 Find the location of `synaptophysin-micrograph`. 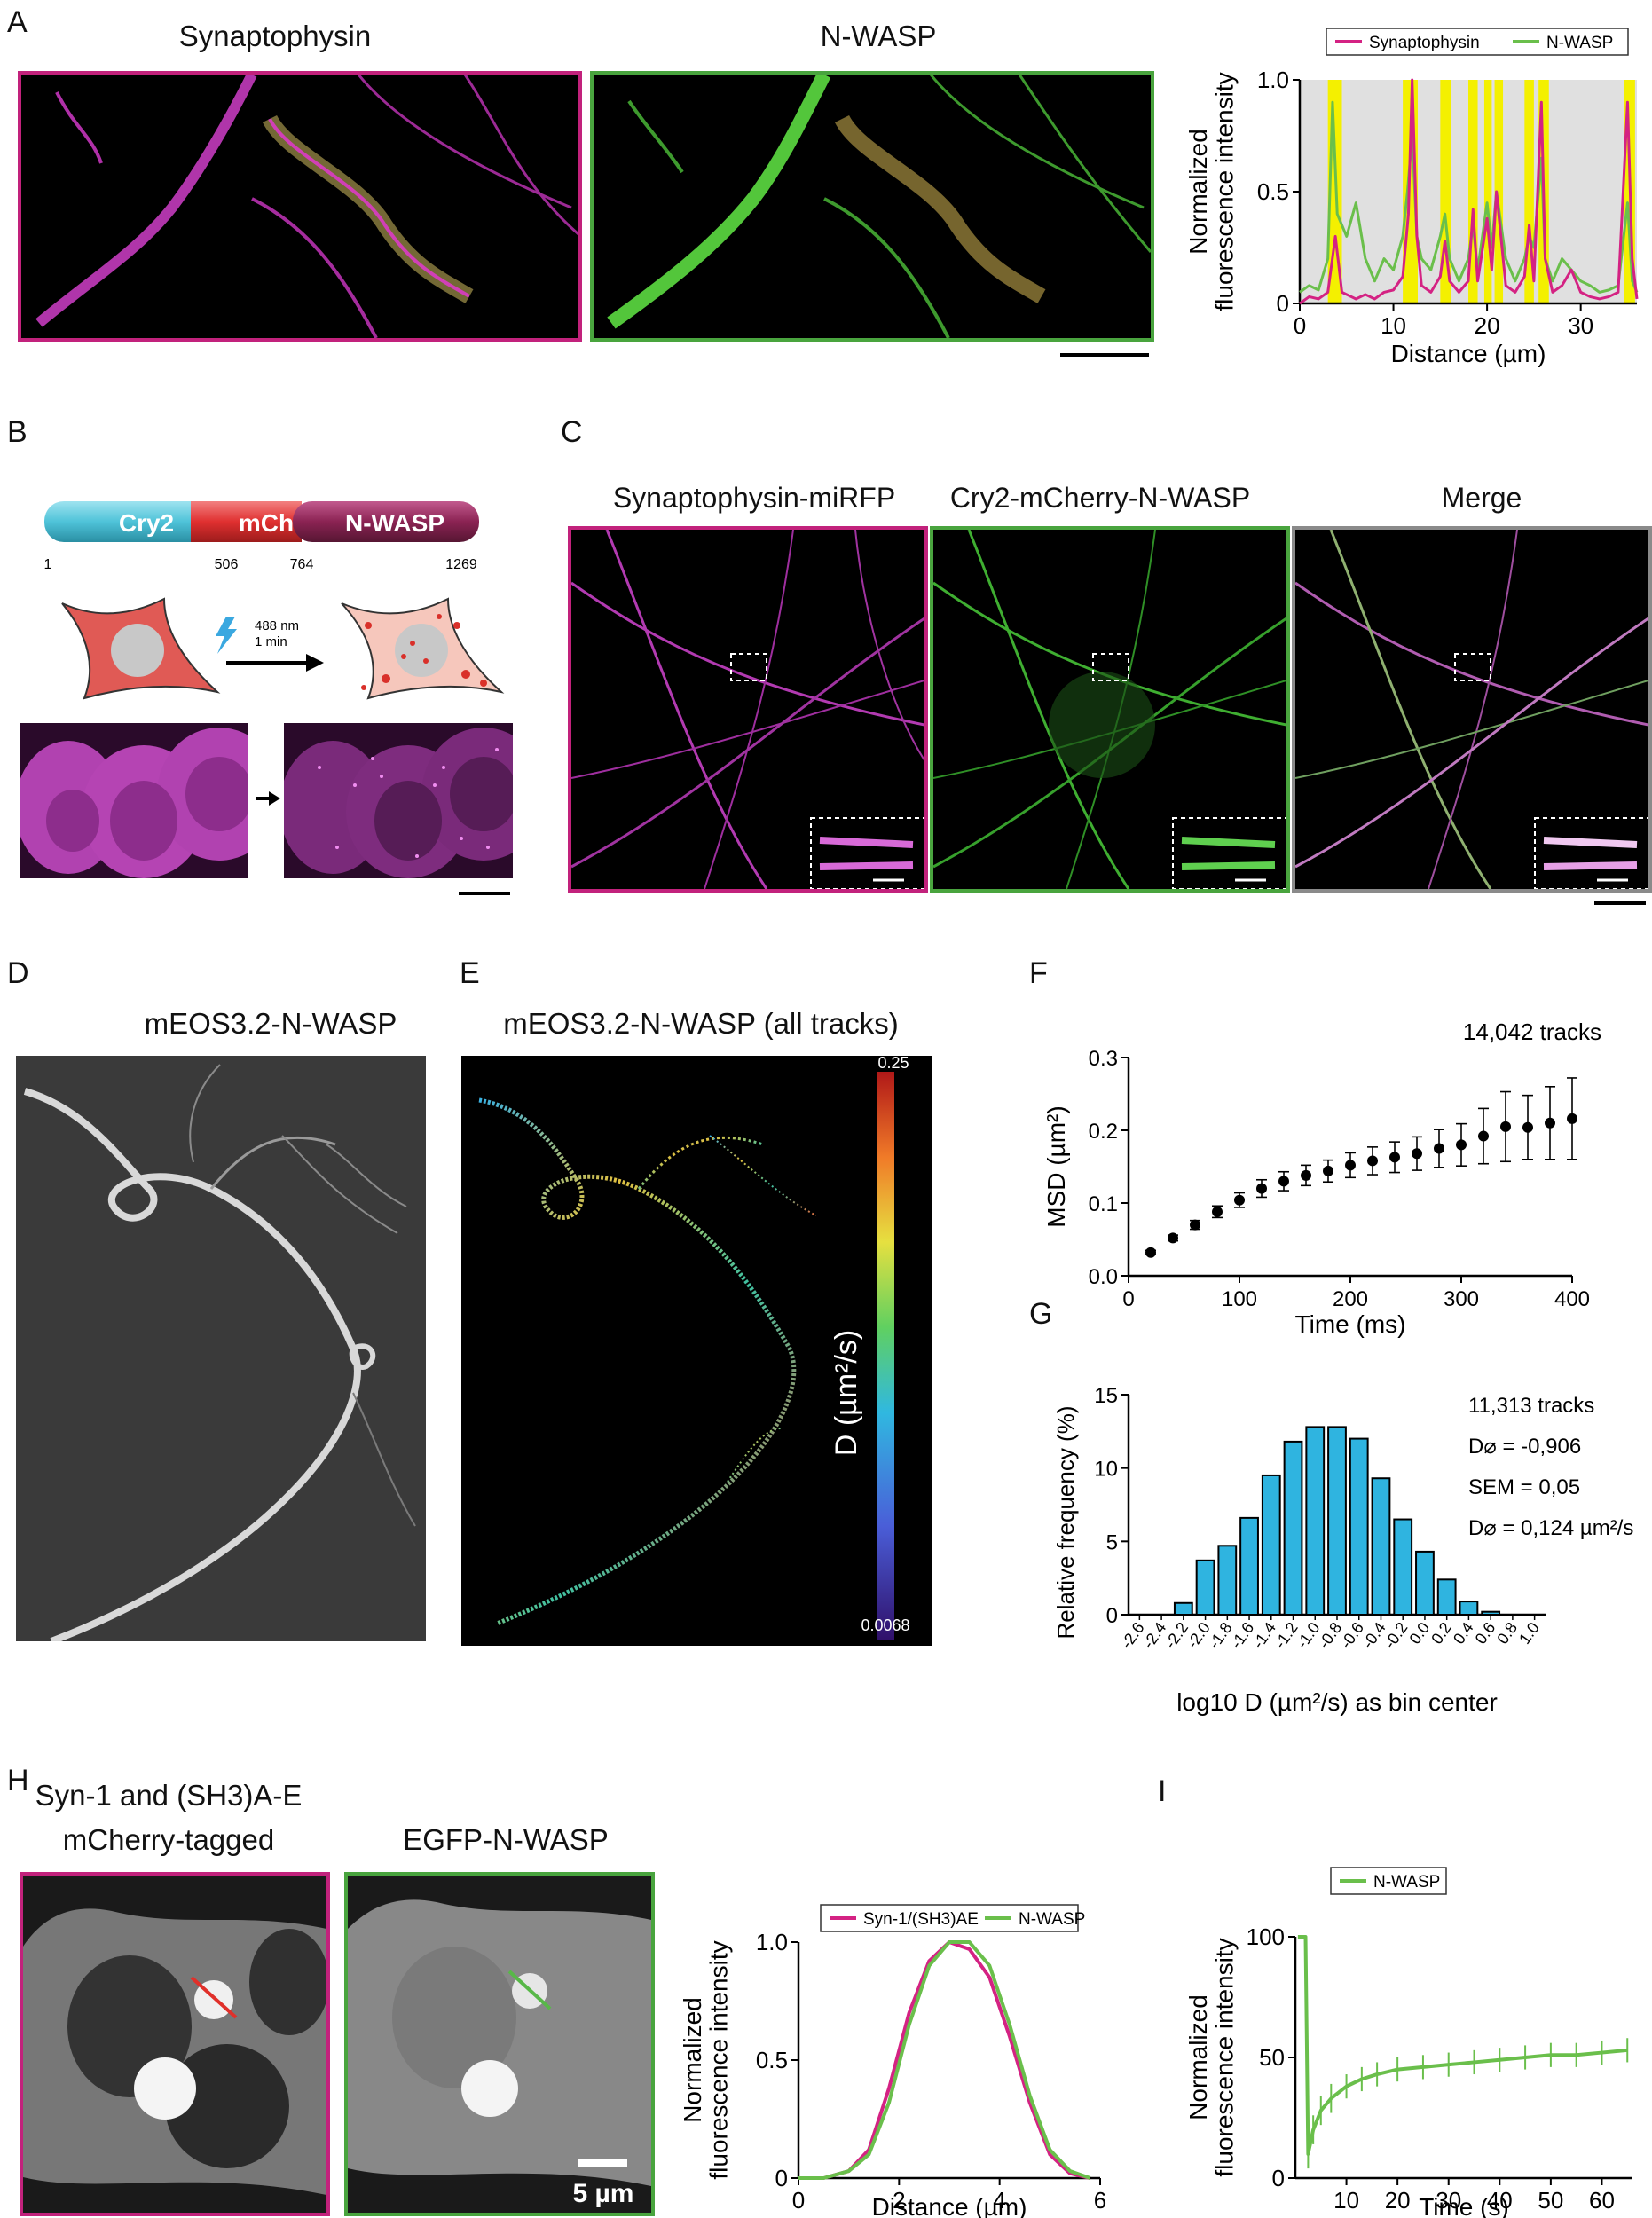

synaptophysin-micrograph is located at coordinates (306, 206).